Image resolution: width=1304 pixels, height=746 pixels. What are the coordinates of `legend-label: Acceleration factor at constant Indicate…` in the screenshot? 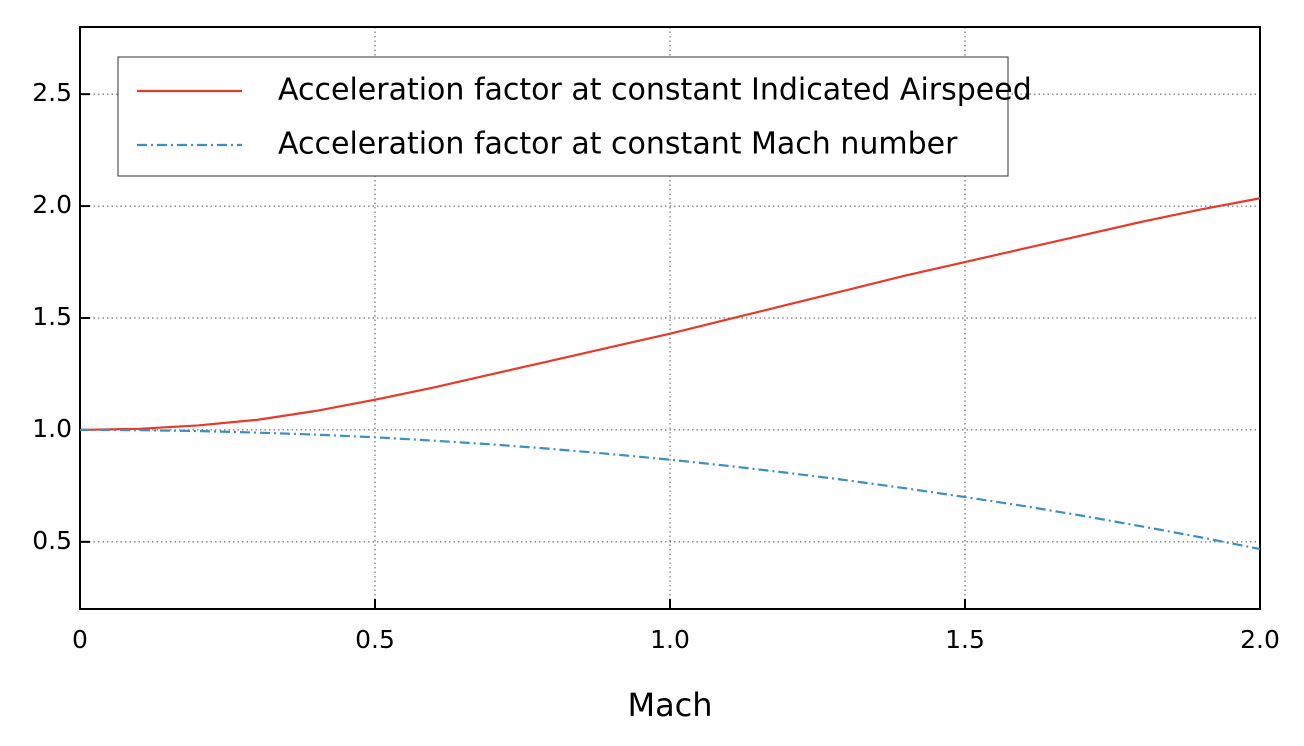 It's located at (655, 90).